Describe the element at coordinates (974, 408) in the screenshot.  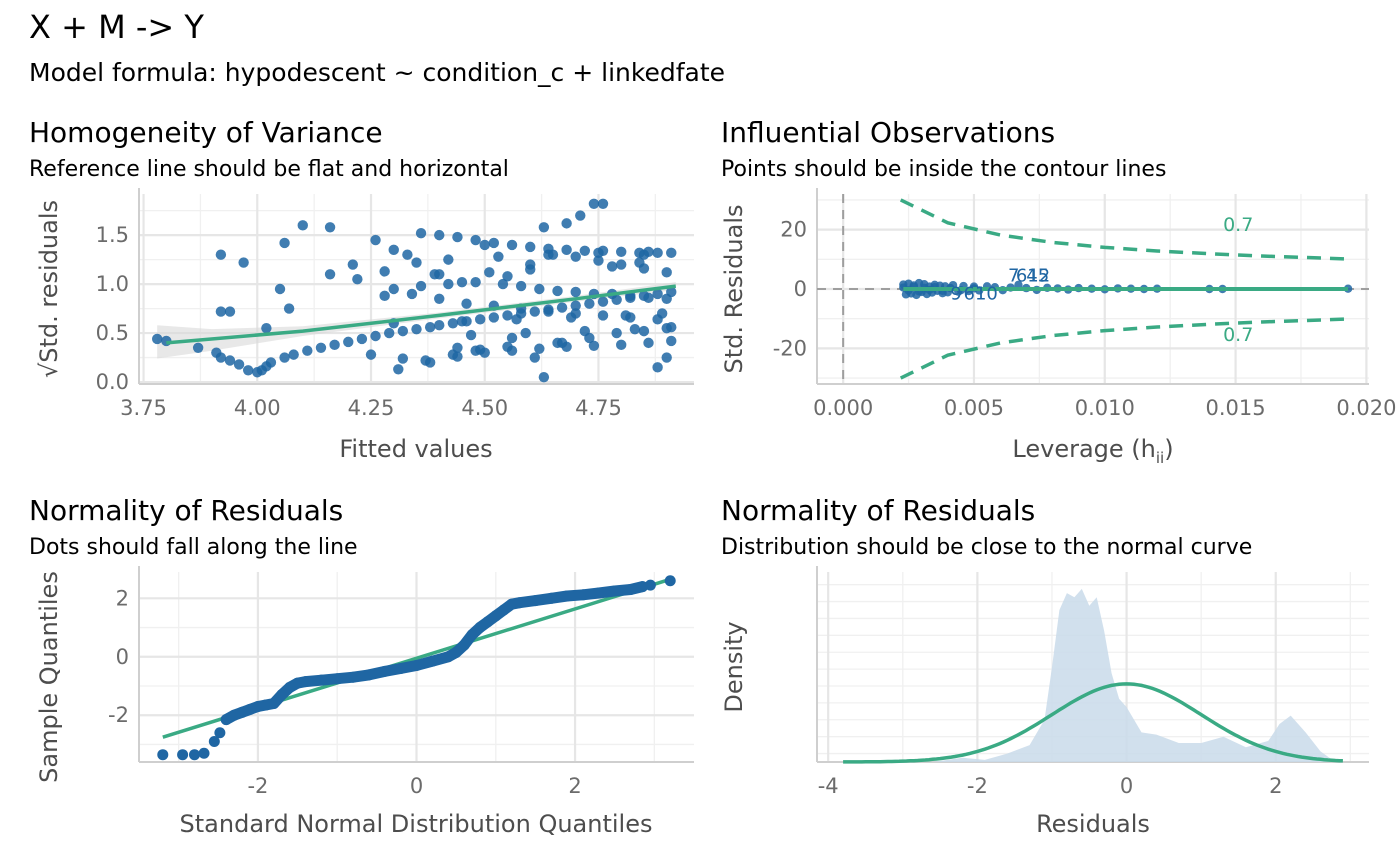
I see `x-tick-label: 0.005` at that location.